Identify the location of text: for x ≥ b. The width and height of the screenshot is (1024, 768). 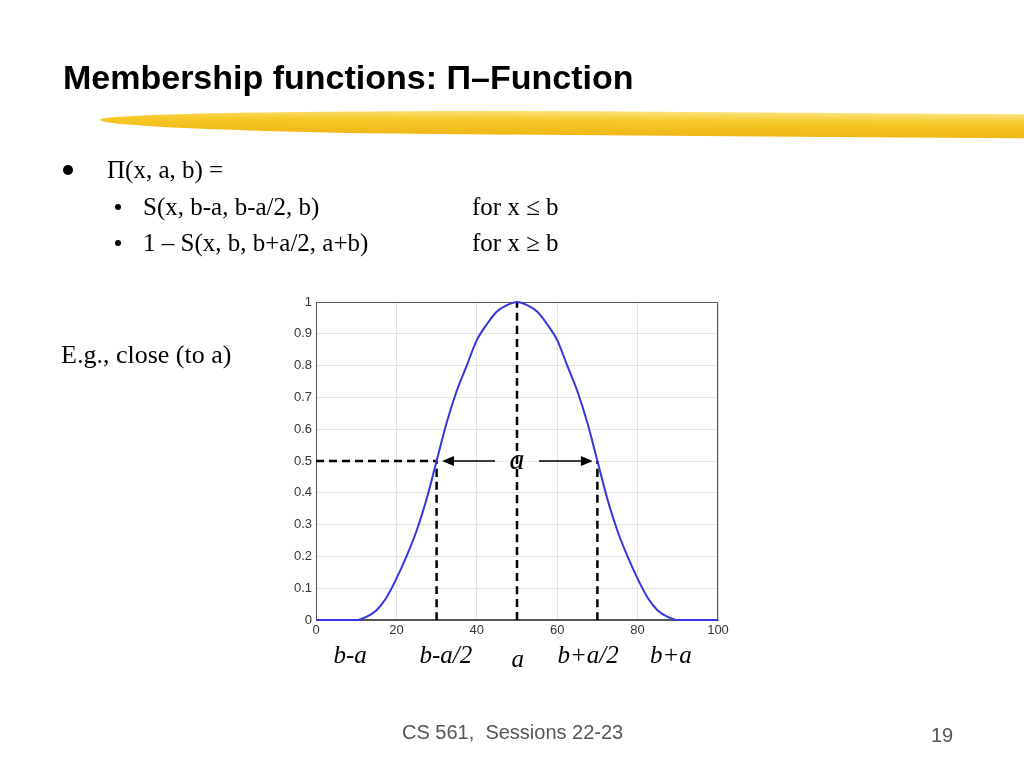
(515, 243).